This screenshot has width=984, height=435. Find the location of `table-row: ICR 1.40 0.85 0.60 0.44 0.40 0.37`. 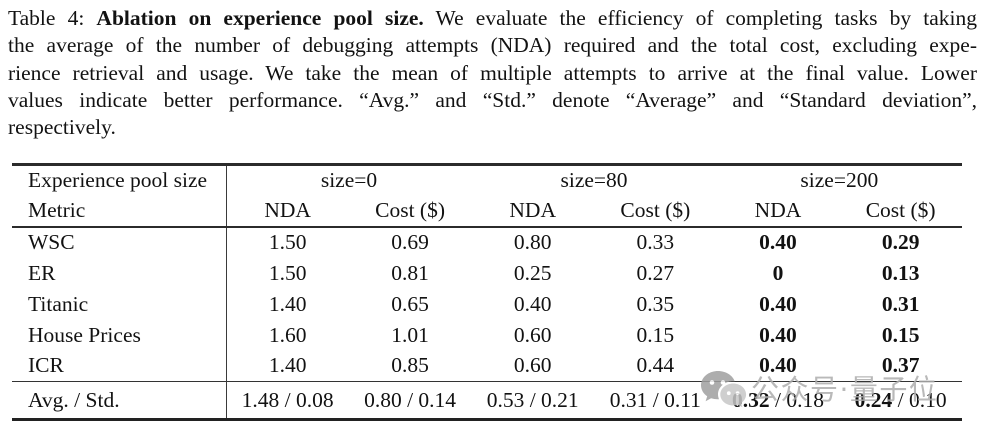

table-row: ICR 1.40 0.85 0.60 0.44 0.40 0.37 is located at coordinates (487, 366).